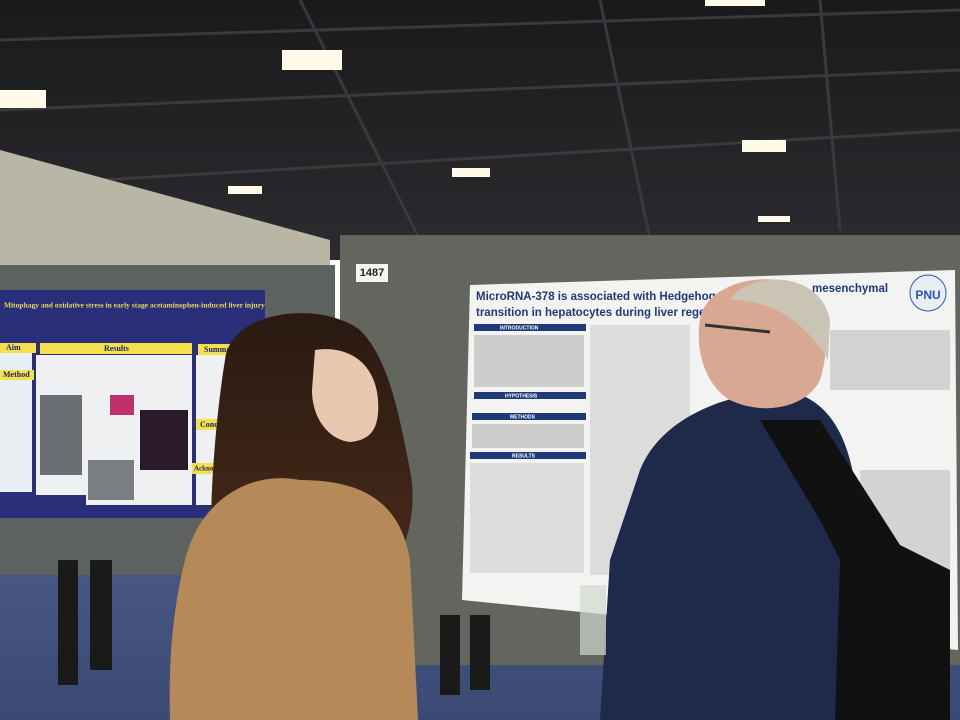 The image size is (960, 720). Describe the element at coordinates (274, 627) in the screenshot. I see `background-people` at that location.